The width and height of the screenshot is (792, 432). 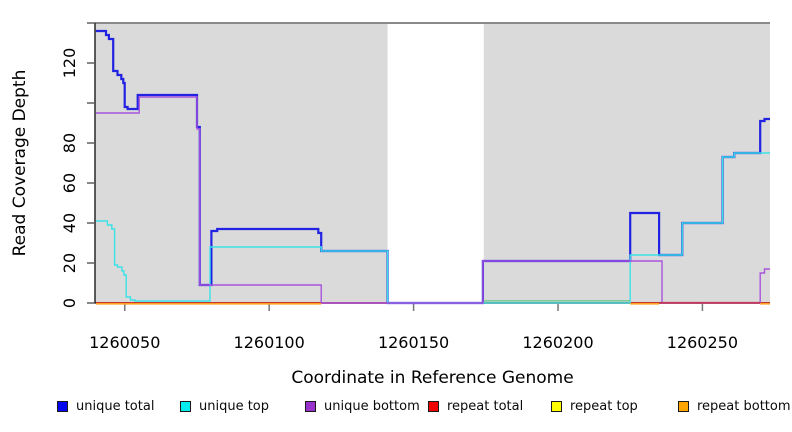 I want to click on y-tick-label: 120, so click(x=69, y=63).